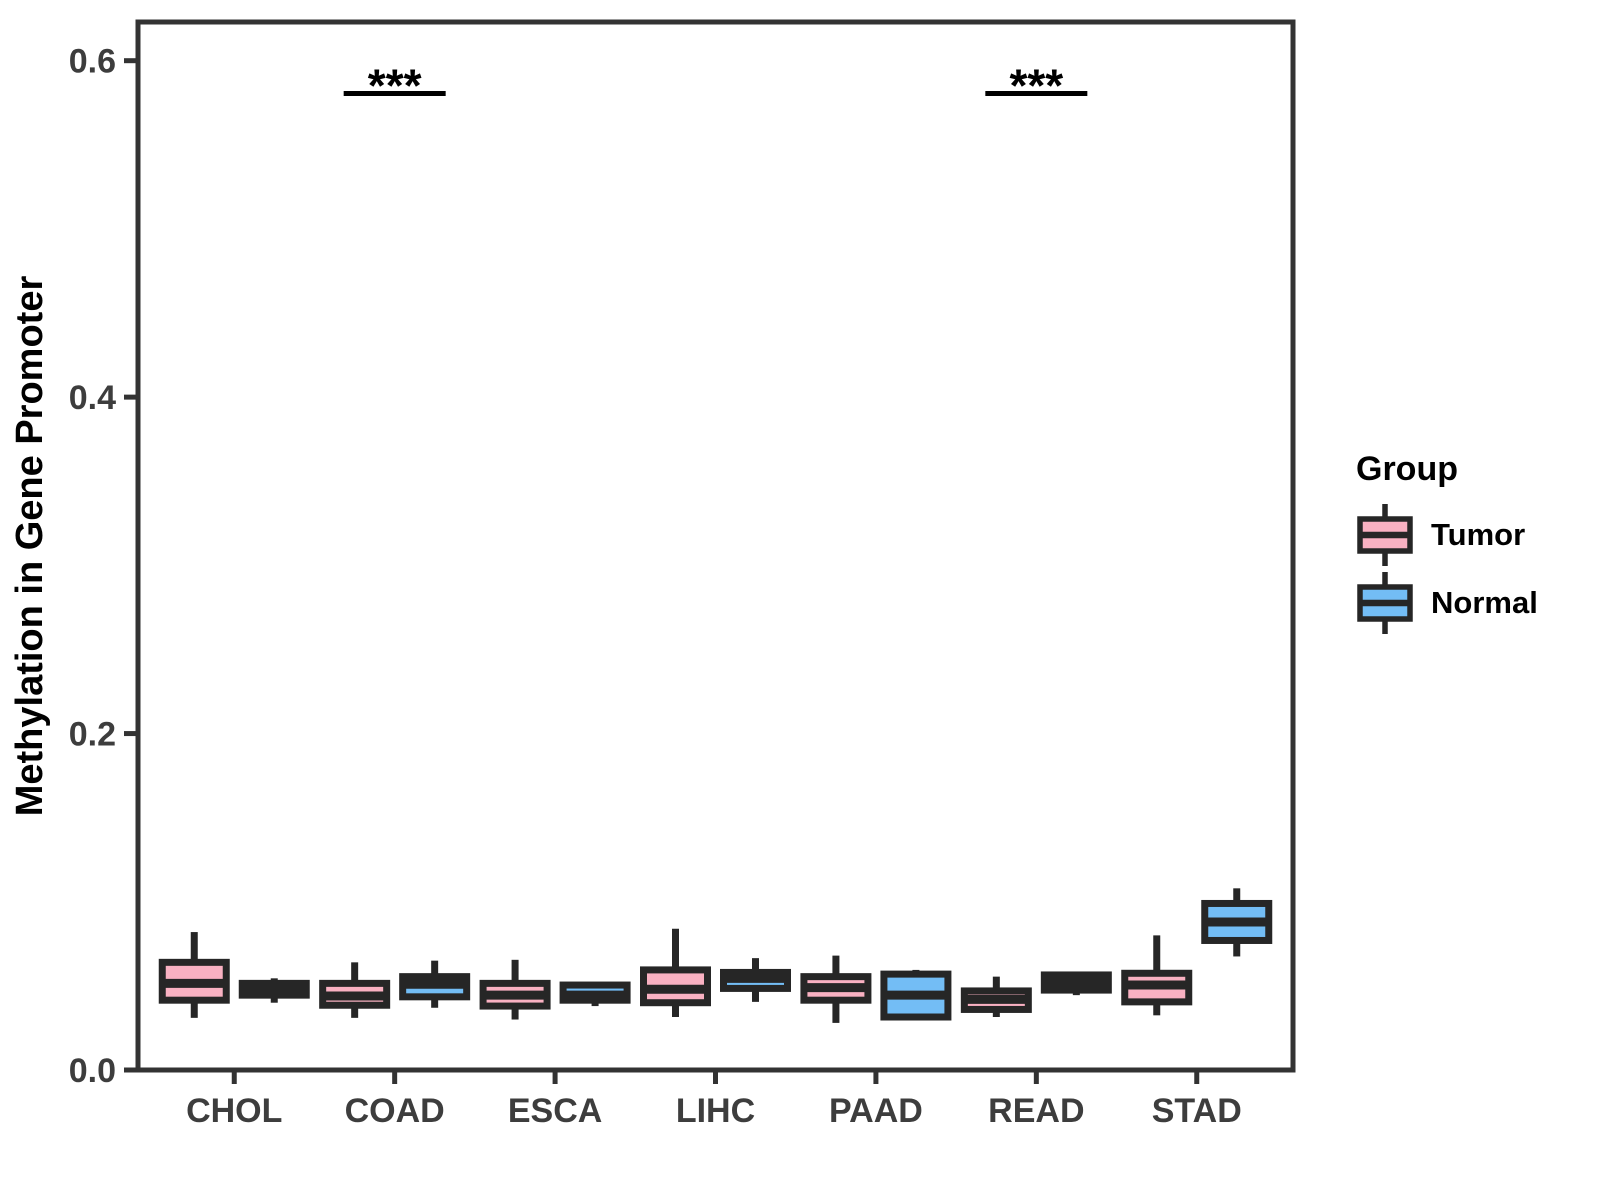 This screenshot has height=1200, width=1600. I want to click on legend-entry-normal: Normal, so click(1447, 603).